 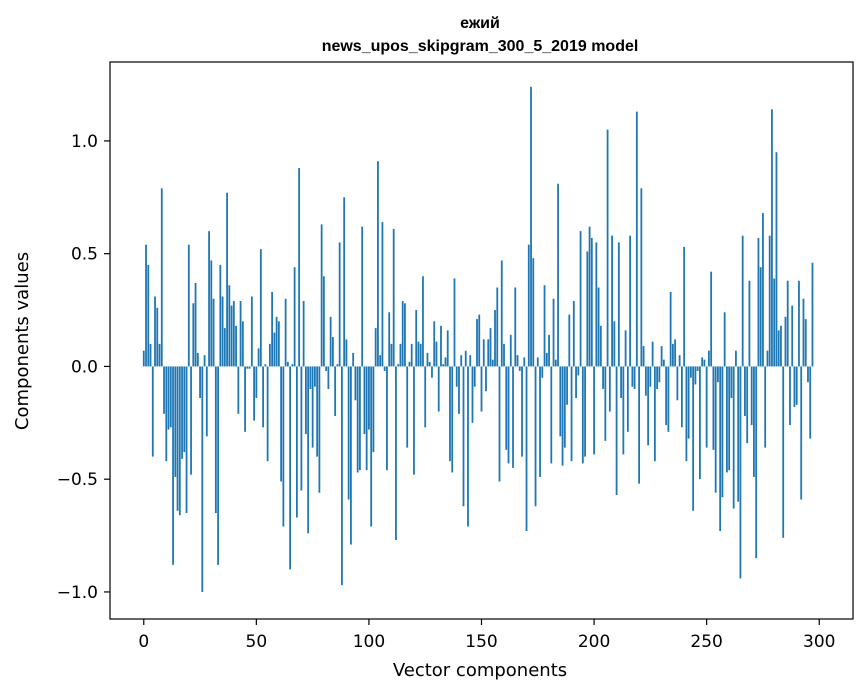 I want to click on x-tick-label: 300, so click(x=819, y=642).